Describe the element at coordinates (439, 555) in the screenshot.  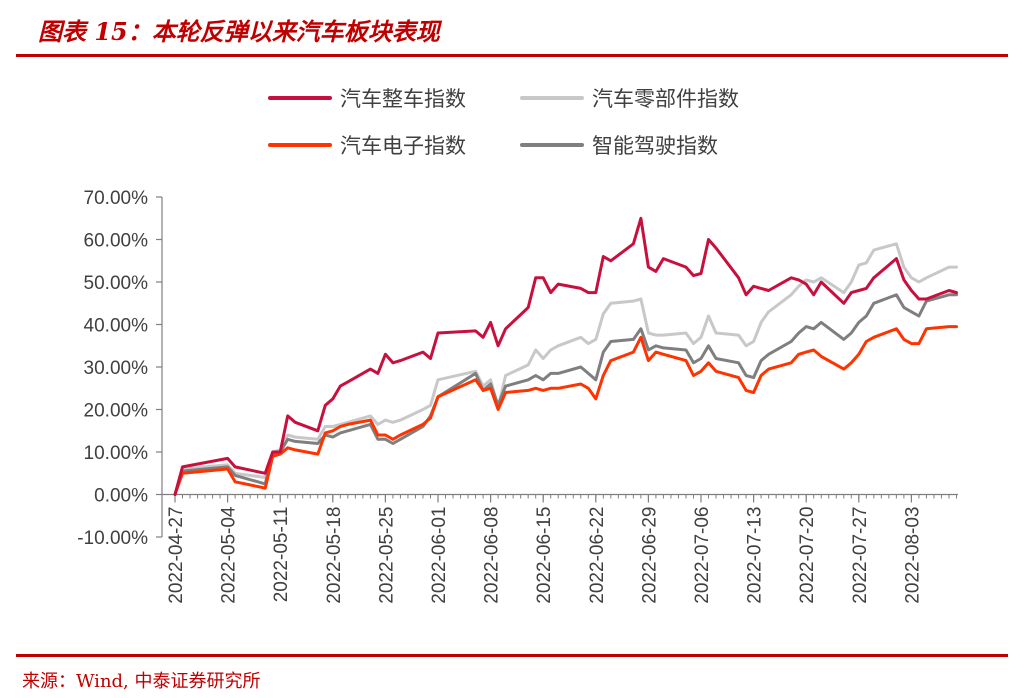
I see `x-tick-label: 2022-06-01` at that location.